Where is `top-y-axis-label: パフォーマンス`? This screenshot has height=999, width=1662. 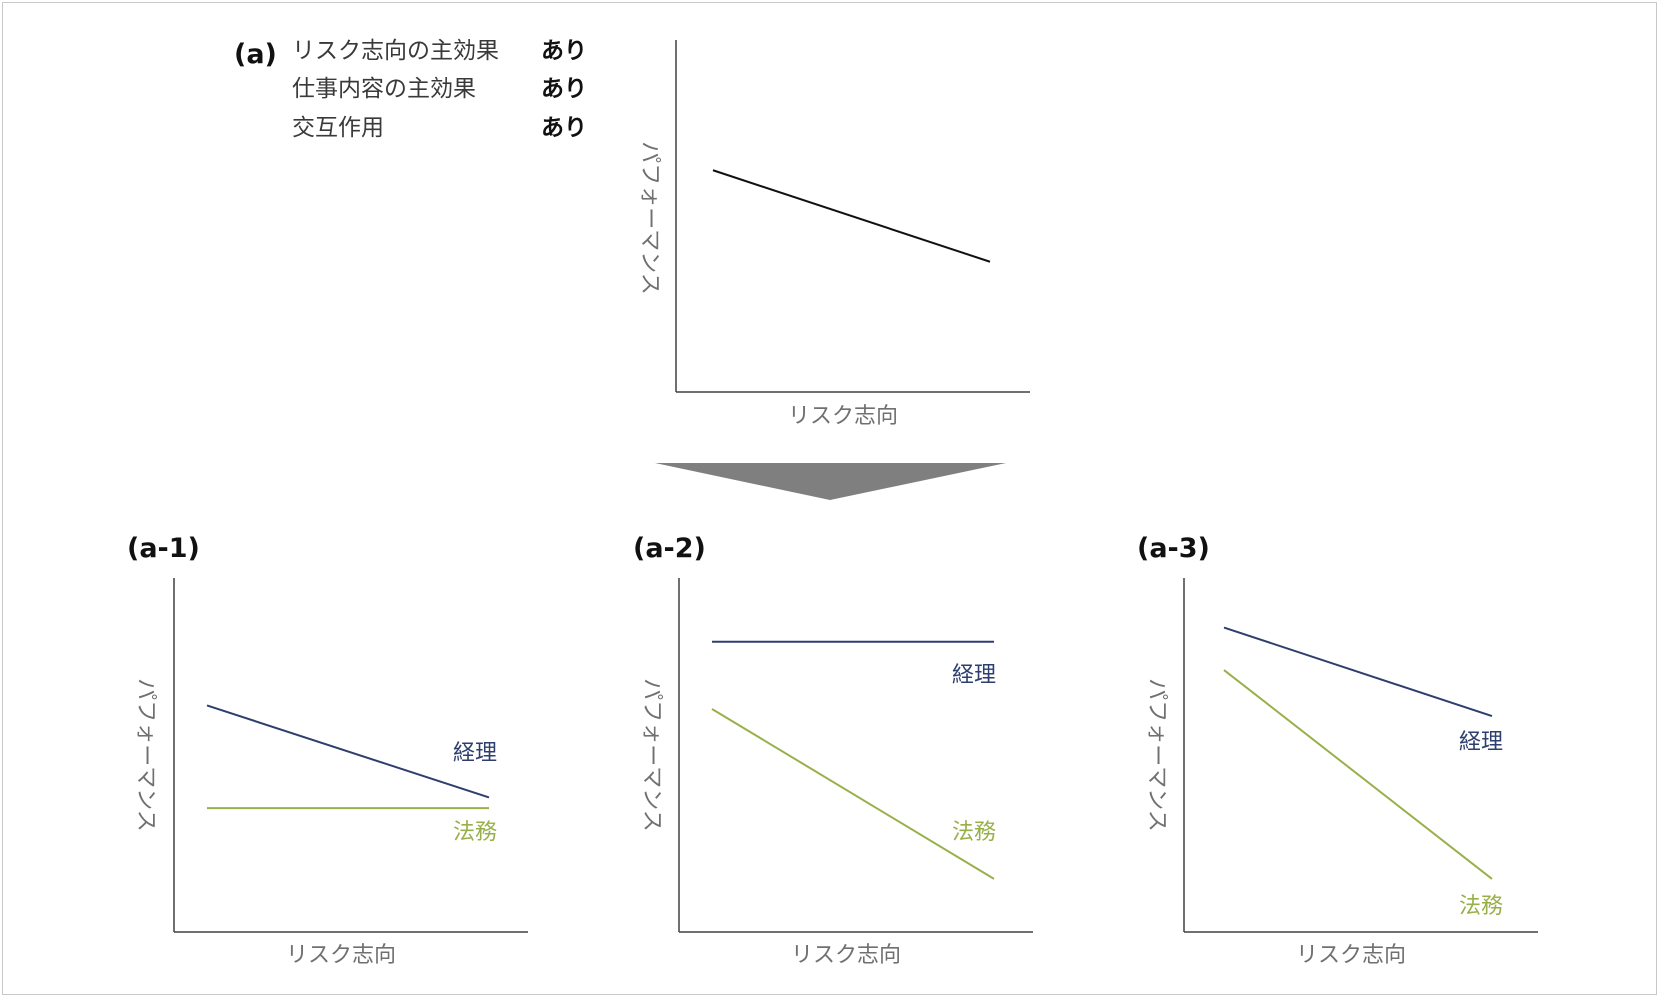 top-y-axis-label: パフォーマンス is located at coordinates (649, 218).